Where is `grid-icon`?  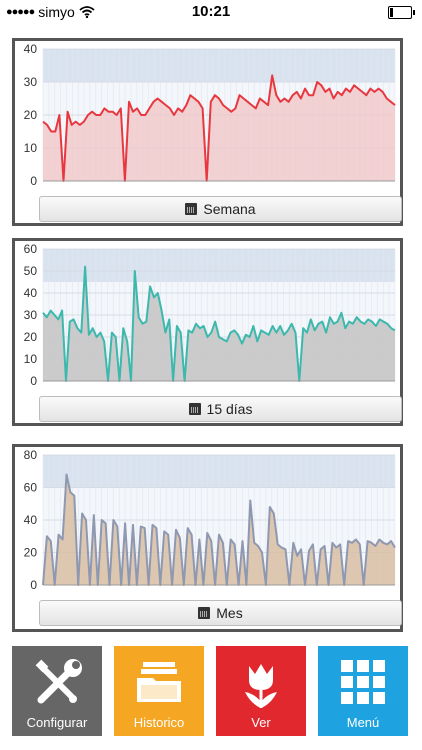 grid-icon is located at coordinates (363, 682).